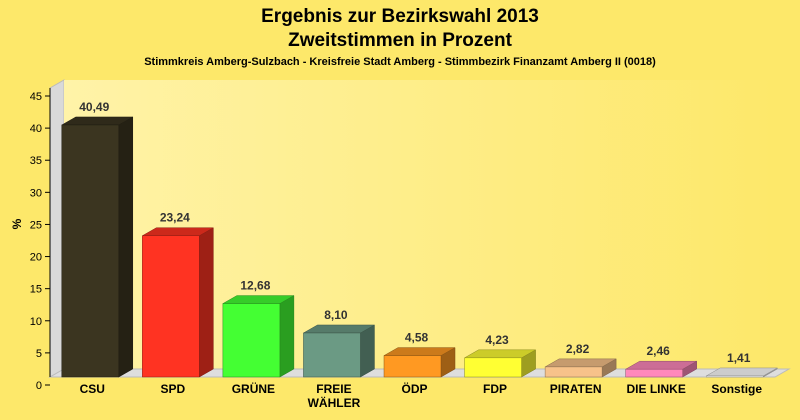 The height and width of the screenshot is (420, 800). I want to click on x-tick-label: PIRATEN, so click(576, 389).